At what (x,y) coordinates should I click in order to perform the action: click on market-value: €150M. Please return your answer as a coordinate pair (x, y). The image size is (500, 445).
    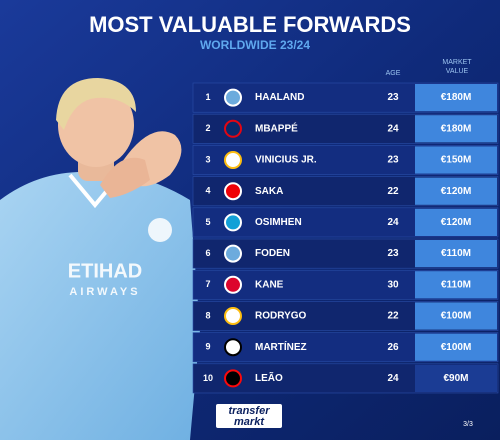
    Looking at the image, I should click on (456, 160).